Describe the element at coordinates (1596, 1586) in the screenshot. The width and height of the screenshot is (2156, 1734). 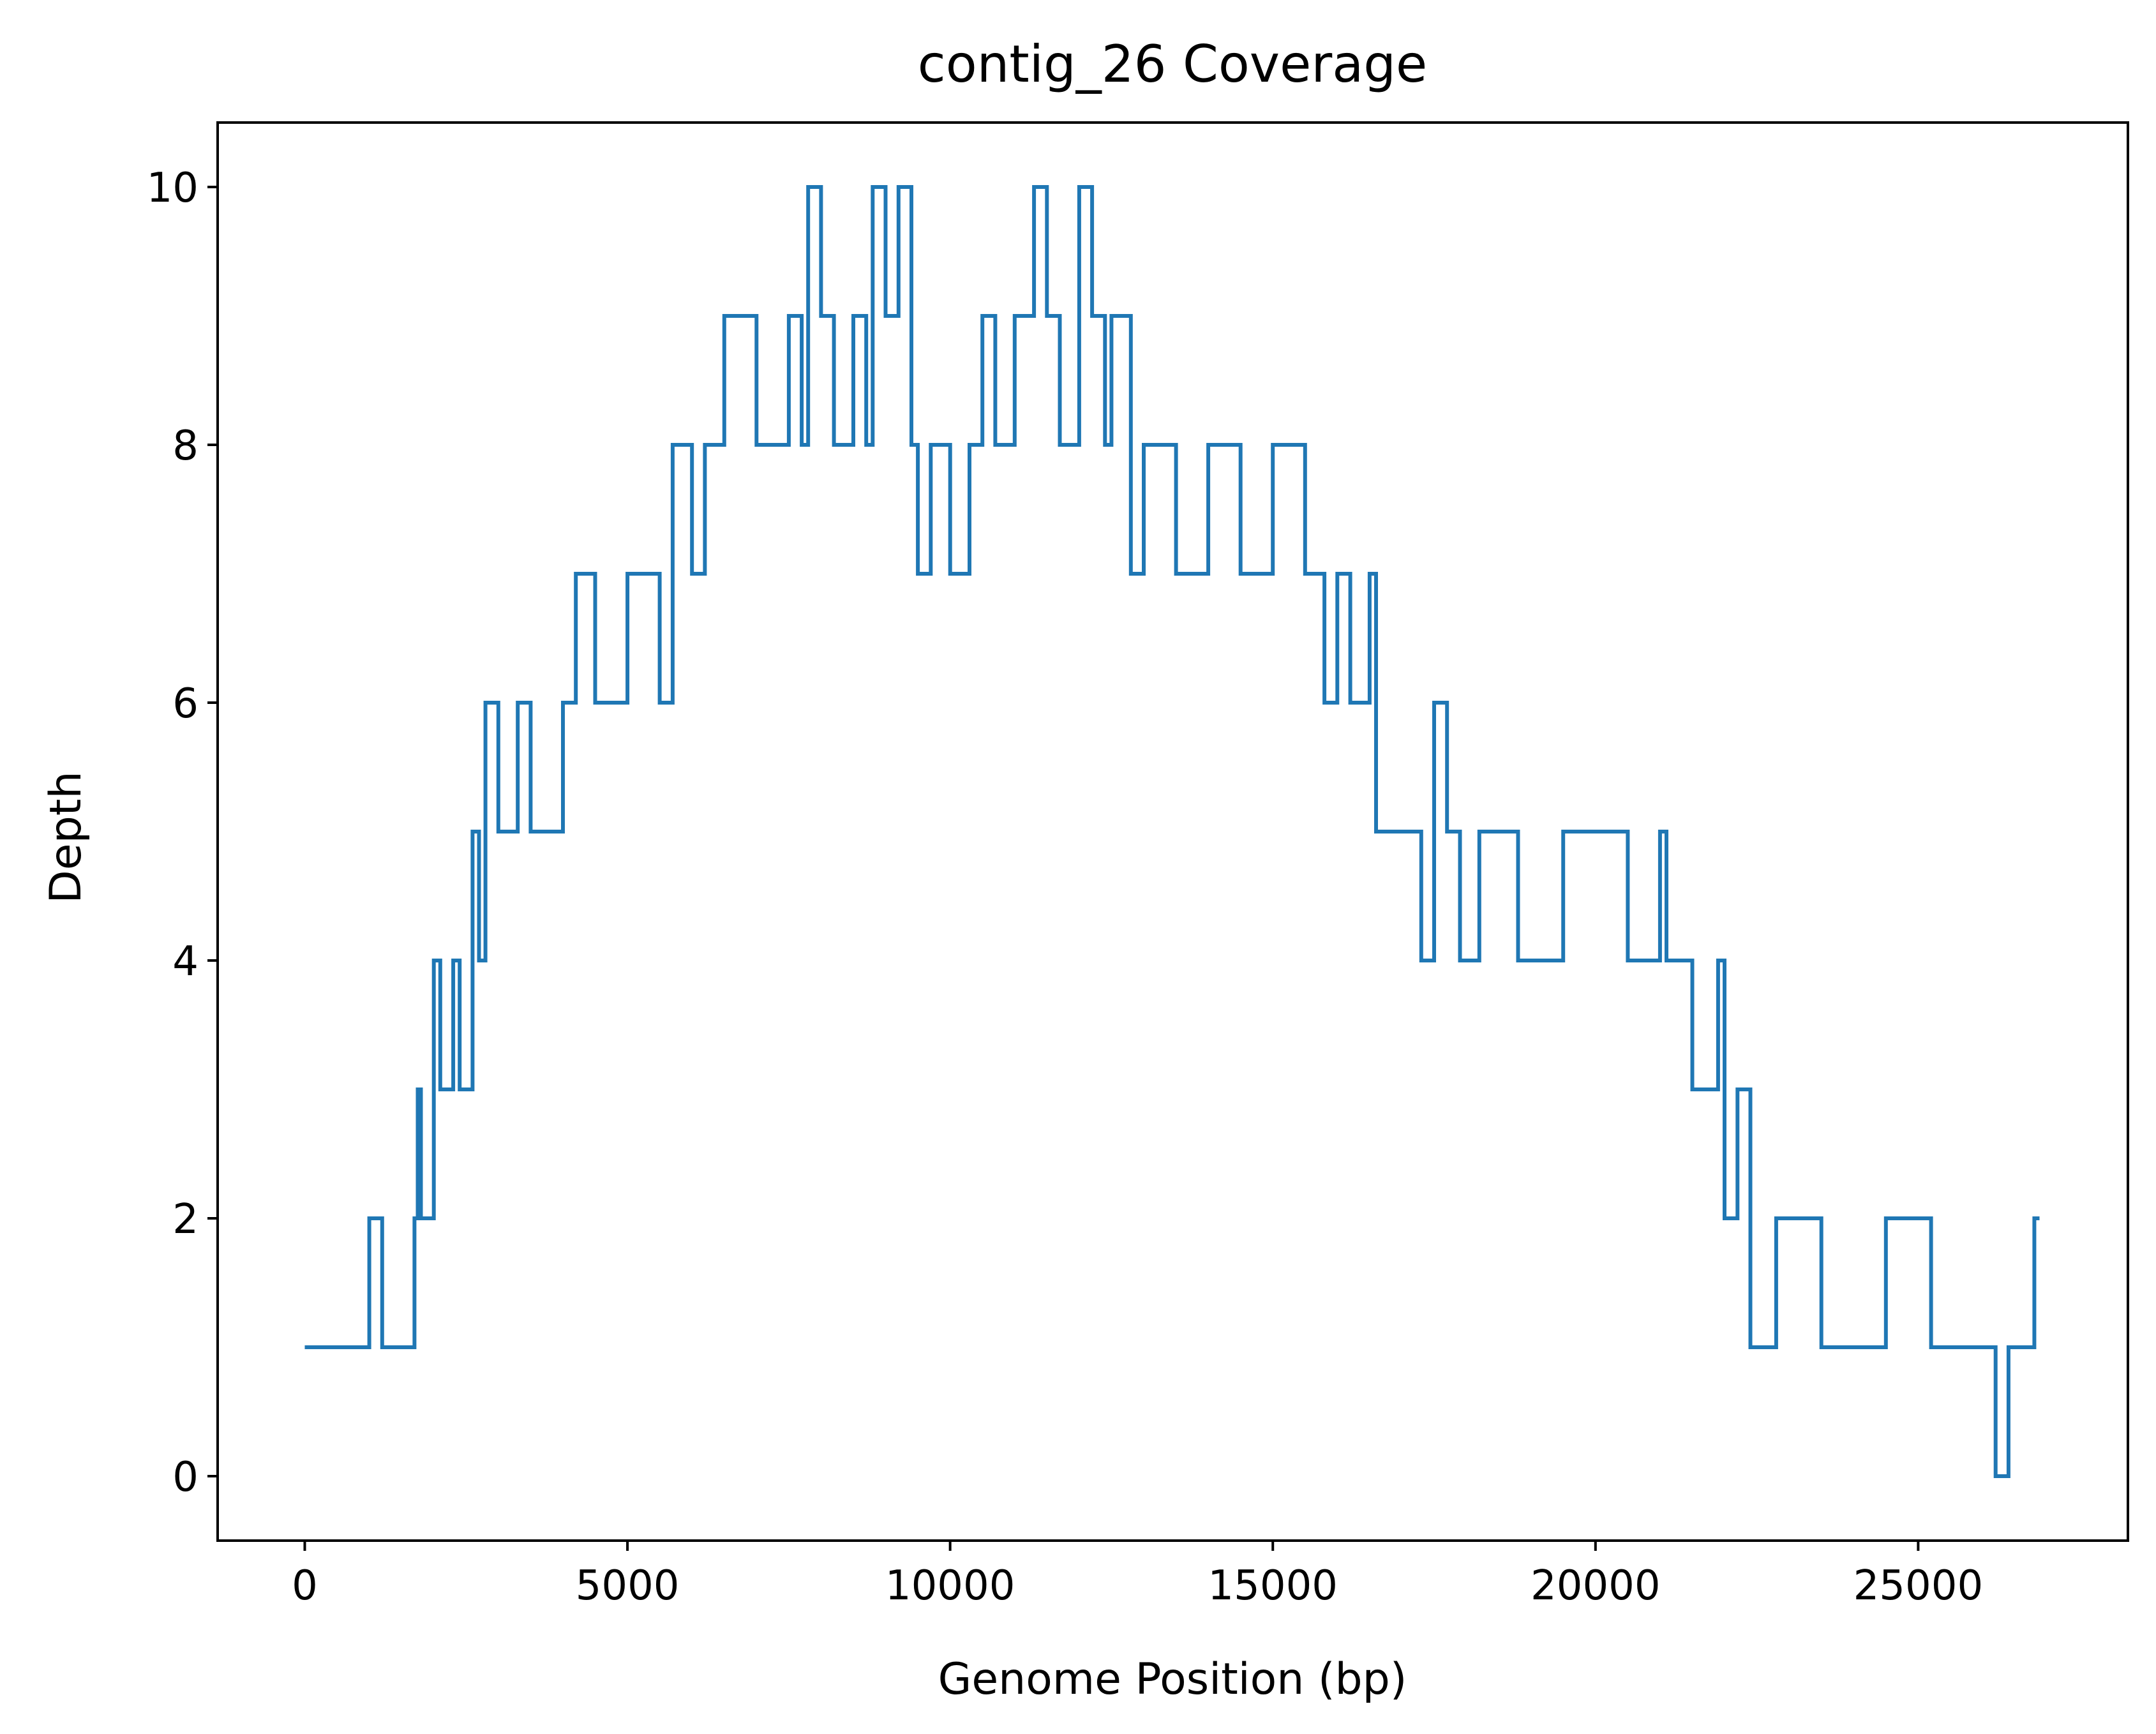
I see `x-tick-label: 20000` at that location.